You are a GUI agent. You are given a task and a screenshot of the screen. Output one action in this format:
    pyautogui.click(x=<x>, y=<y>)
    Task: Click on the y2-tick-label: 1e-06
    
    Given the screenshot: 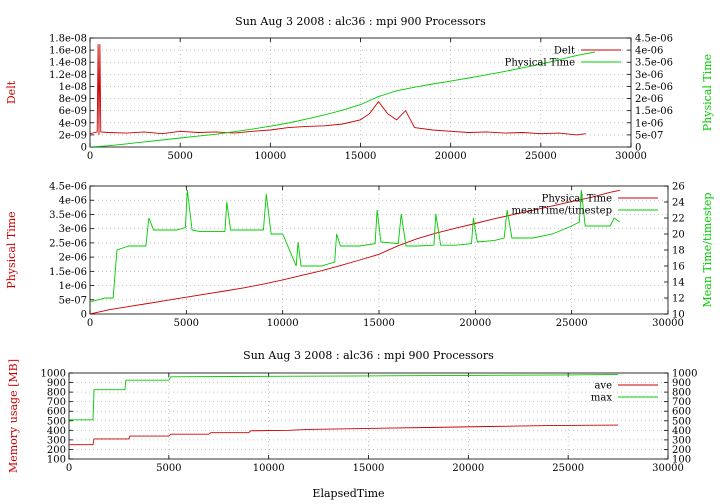 What is the action you would take?
    pyautogui.click(x=649, y=123)
    